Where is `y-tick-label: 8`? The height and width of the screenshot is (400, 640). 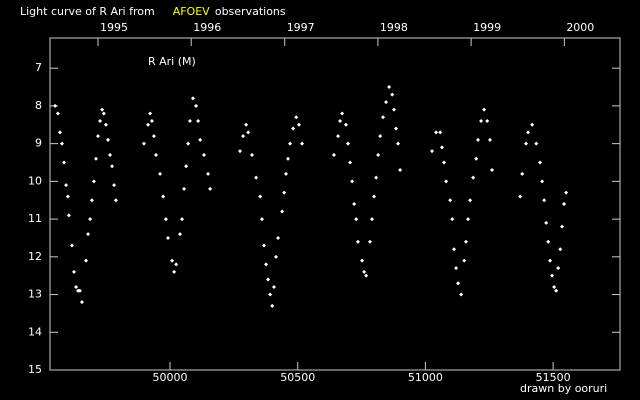
y-tick-label: 8 is located at coordinates (38, 105).